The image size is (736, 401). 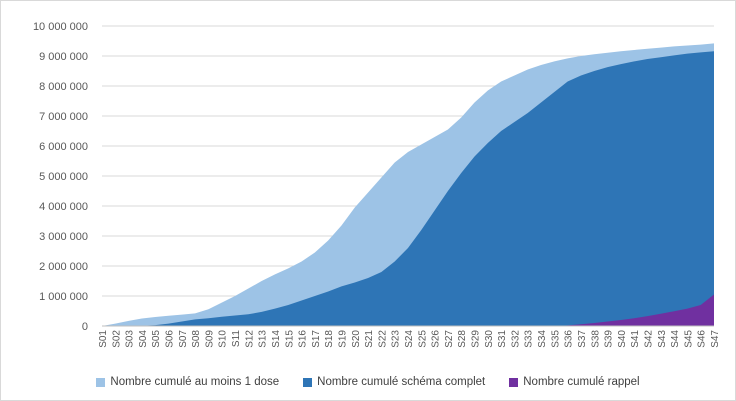 What do you see at coordinates (308, 382) in the screenshot?
I see `legend-swatch-complete` at bounding box center [308, 382].